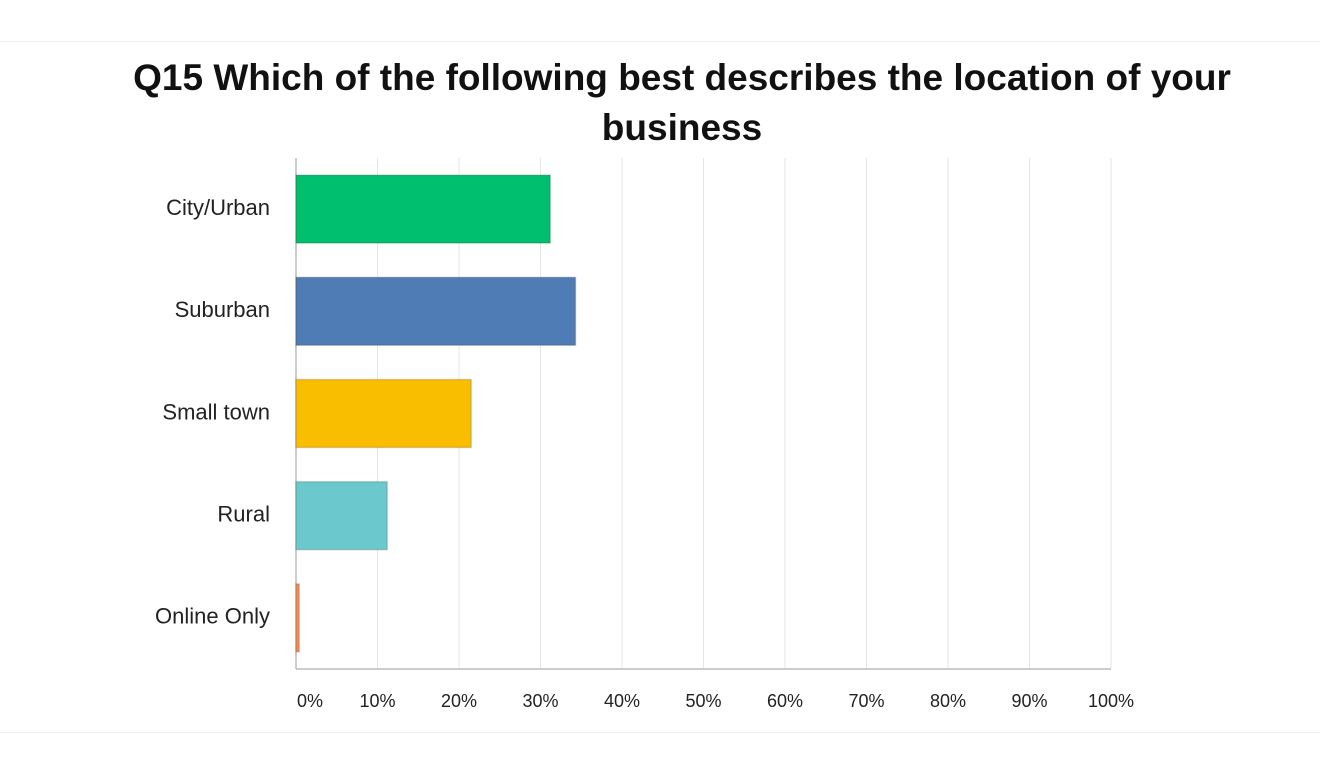 This screenshot has width=1320, height=774. I want to click on x-tick-label: 40%, so click(622, 701).